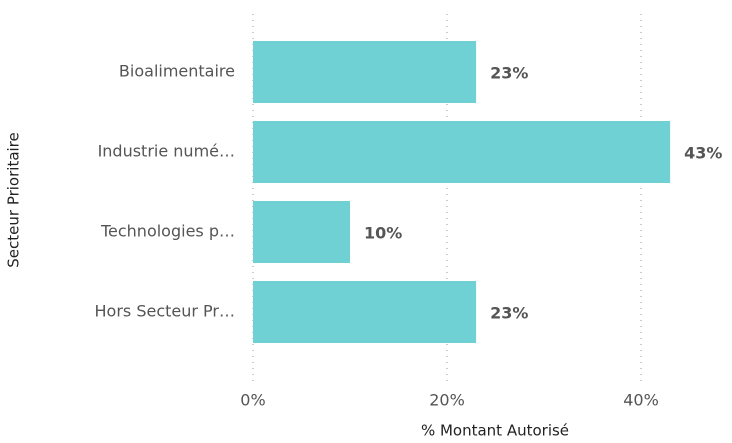 Image resolution: width=732 pixels, height=443 pixels. What do you see at coordinates (177, 71) in the screenshot?
I see `y-tick-label: Bioalimentaire` at bounding box center [177, 71].